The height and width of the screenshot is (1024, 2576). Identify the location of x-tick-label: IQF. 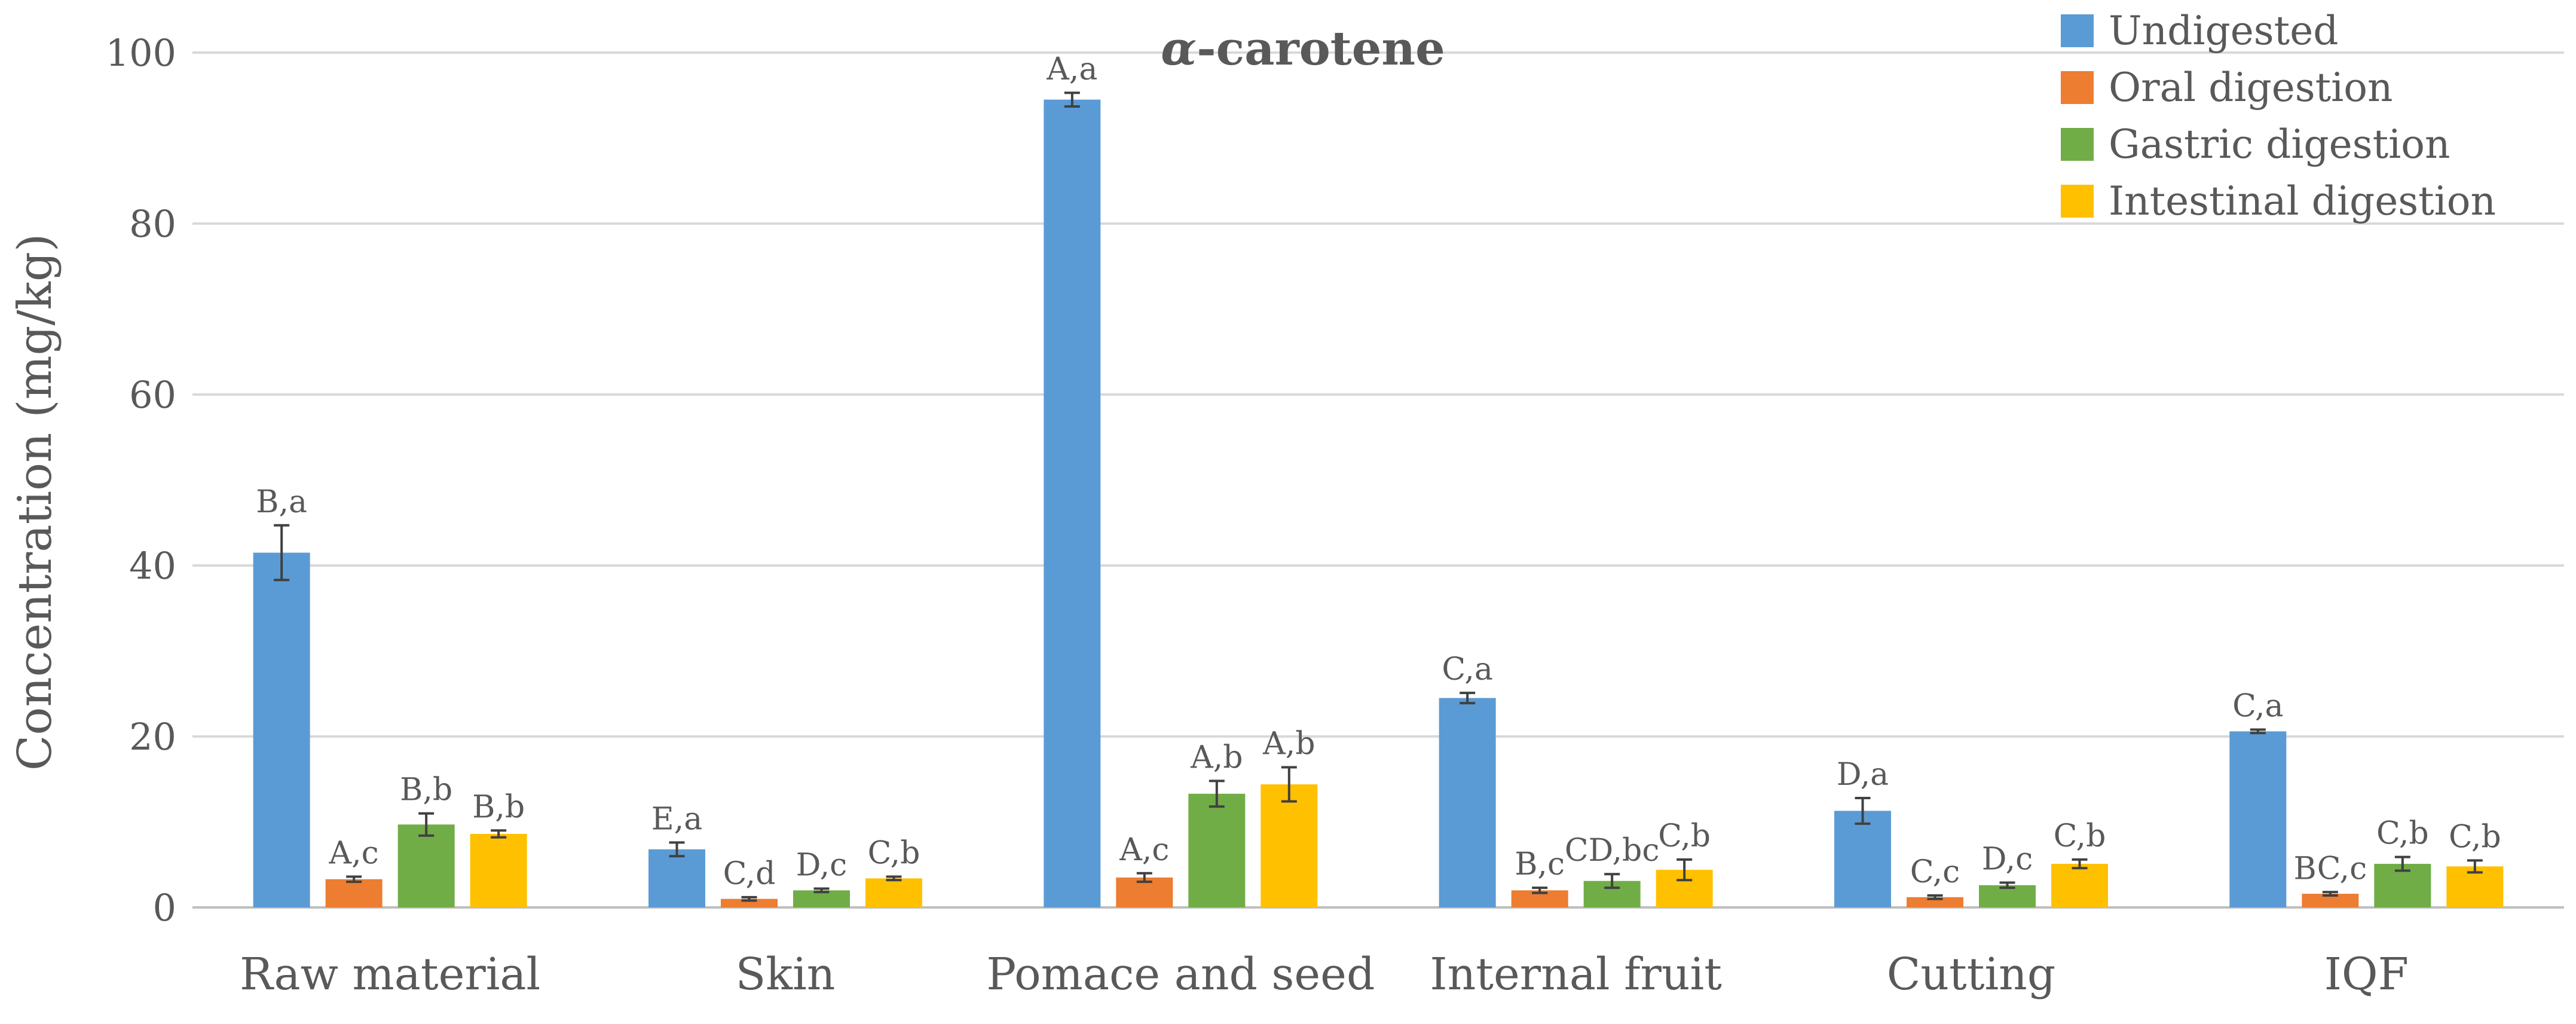
(2366, 974).